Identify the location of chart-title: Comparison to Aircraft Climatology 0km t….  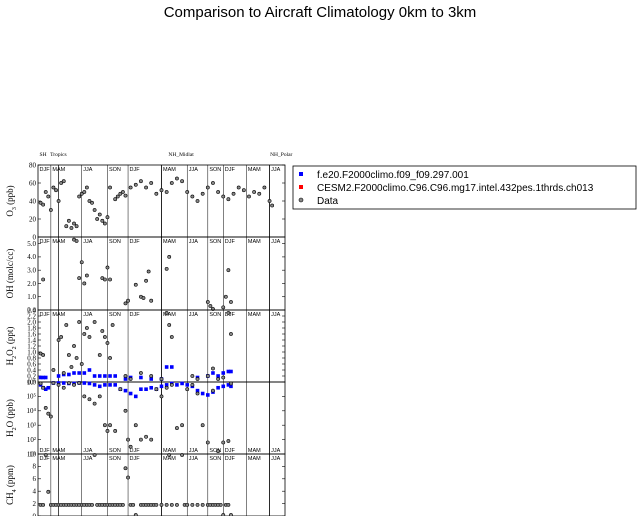
(320, 12).